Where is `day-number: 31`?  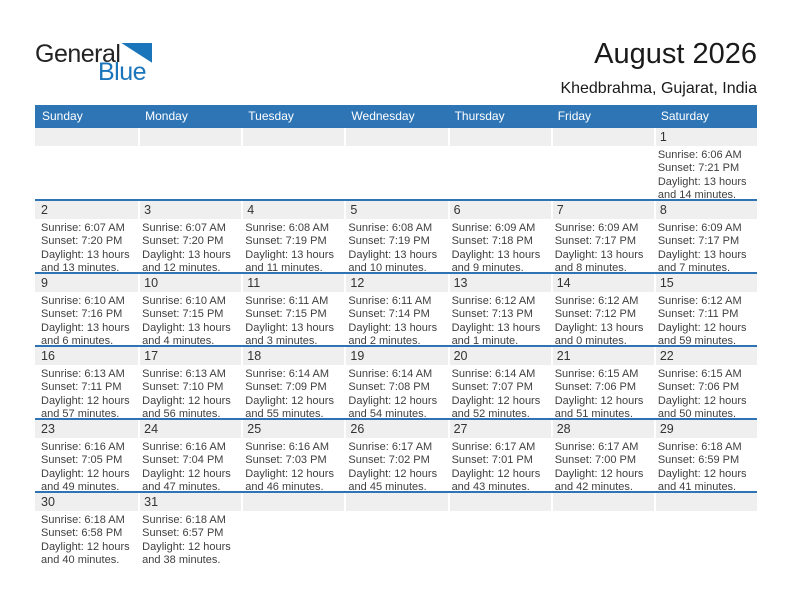 day-number: 31 is located at coordinates (190, 502).